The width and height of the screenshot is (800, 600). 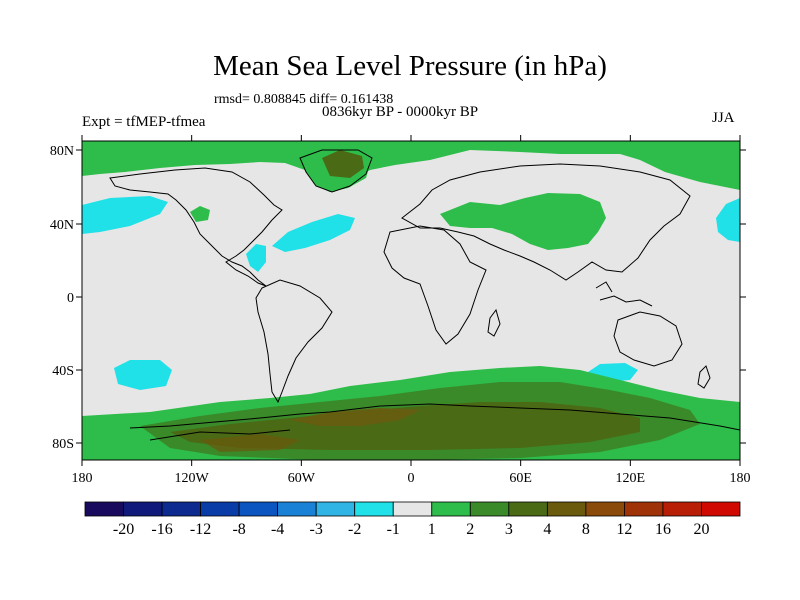 I want to click on coast-greenland, so click(x=336, y=171).